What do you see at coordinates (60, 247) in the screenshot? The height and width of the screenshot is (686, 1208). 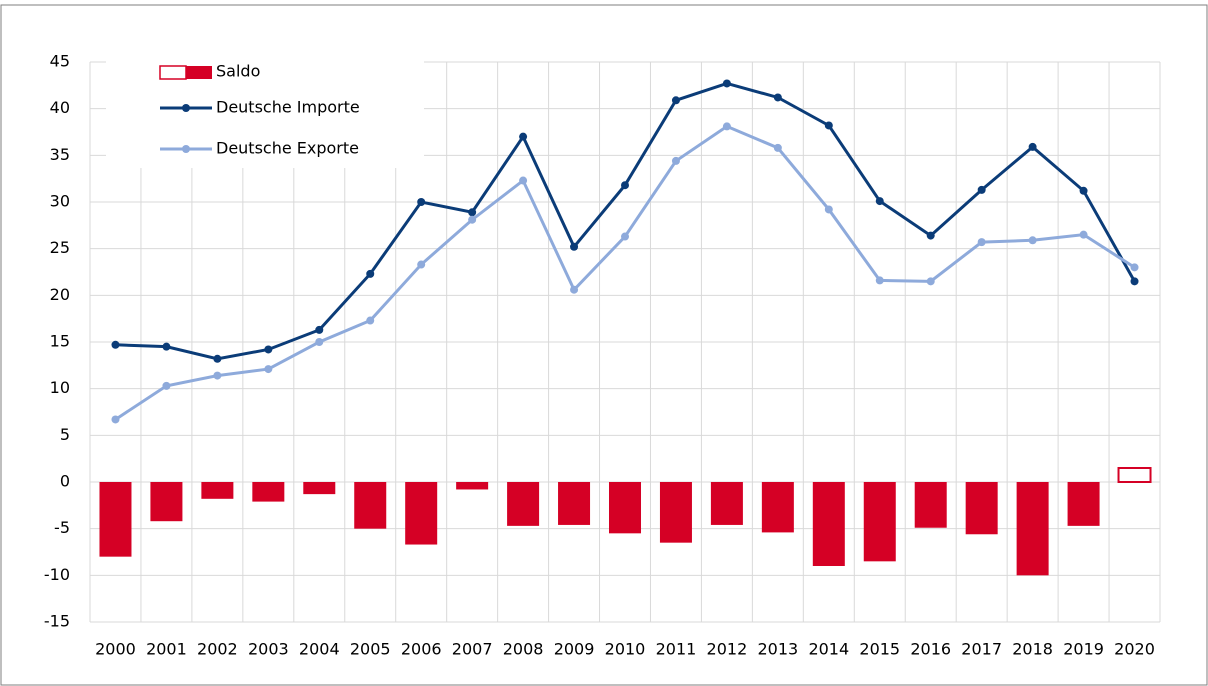 I see `y-tick-label: 25` at bounding box center [60, 247].